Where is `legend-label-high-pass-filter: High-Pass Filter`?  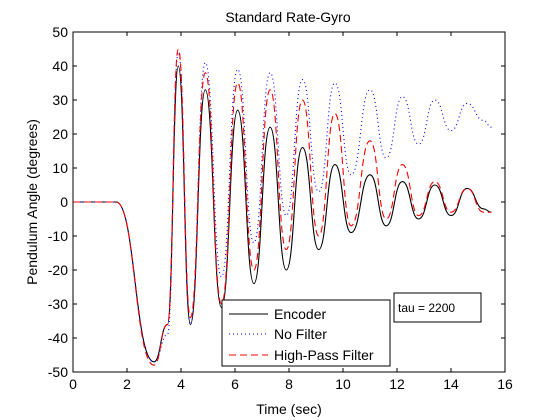 legend-label-high-pass-filter: High-Pass Filter is located at coordinates (324, 355).